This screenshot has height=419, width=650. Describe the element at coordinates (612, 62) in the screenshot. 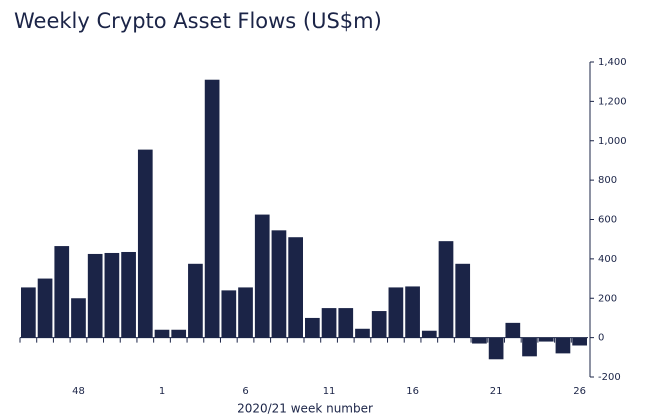

I see `y-tick-label: 1,400` at that location.